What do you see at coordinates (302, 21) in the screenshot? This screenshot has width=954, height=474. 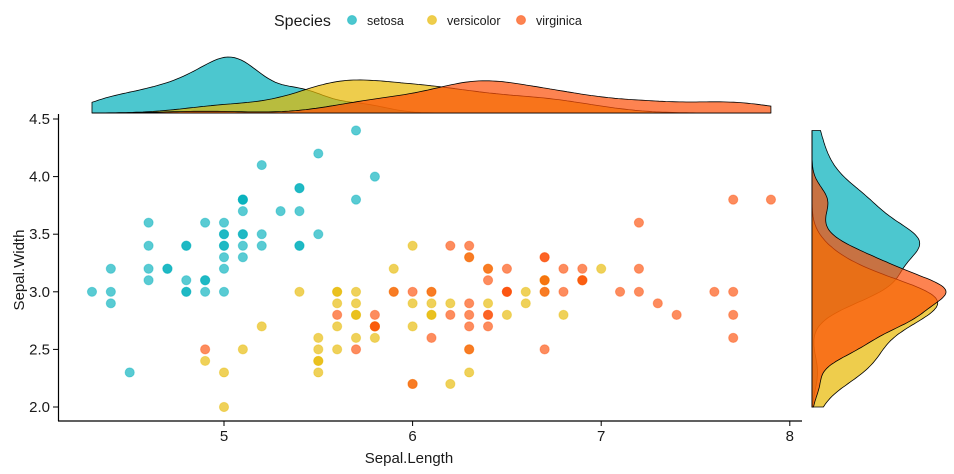 I see `legend-title: Species` at bounding box center [302, 21].